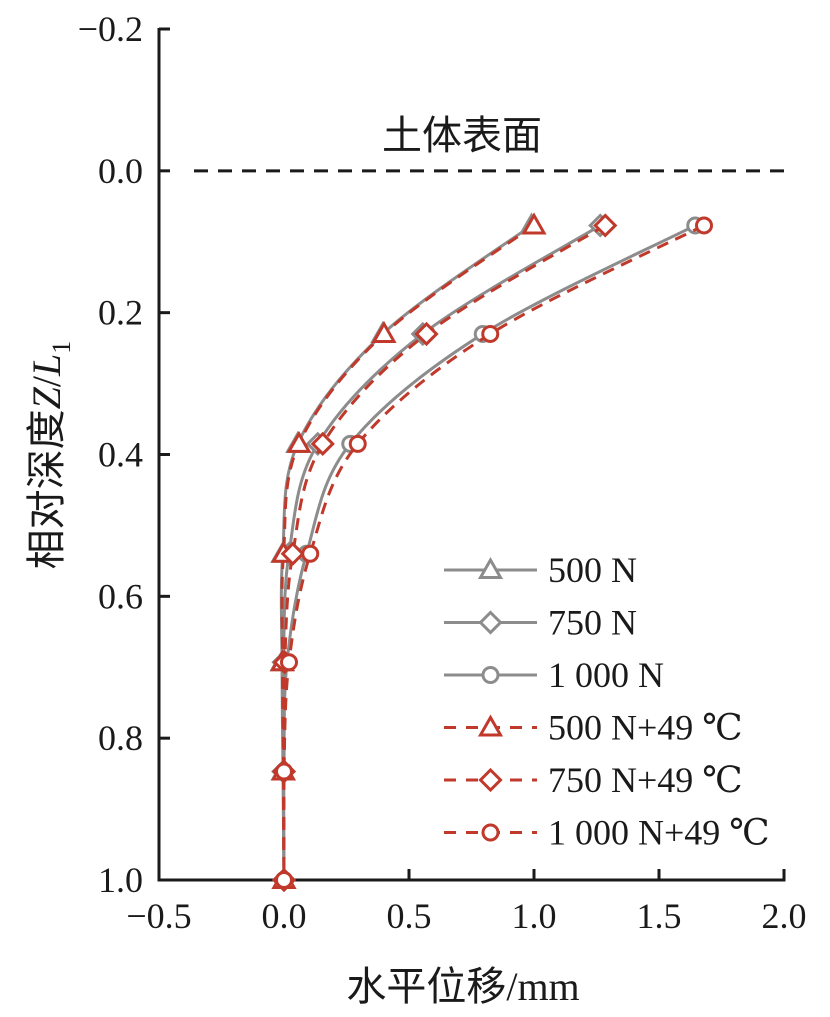 This screenshot has height=1017, width=830. I want to click on x-tick-label: 1.0, so click(534, 916).